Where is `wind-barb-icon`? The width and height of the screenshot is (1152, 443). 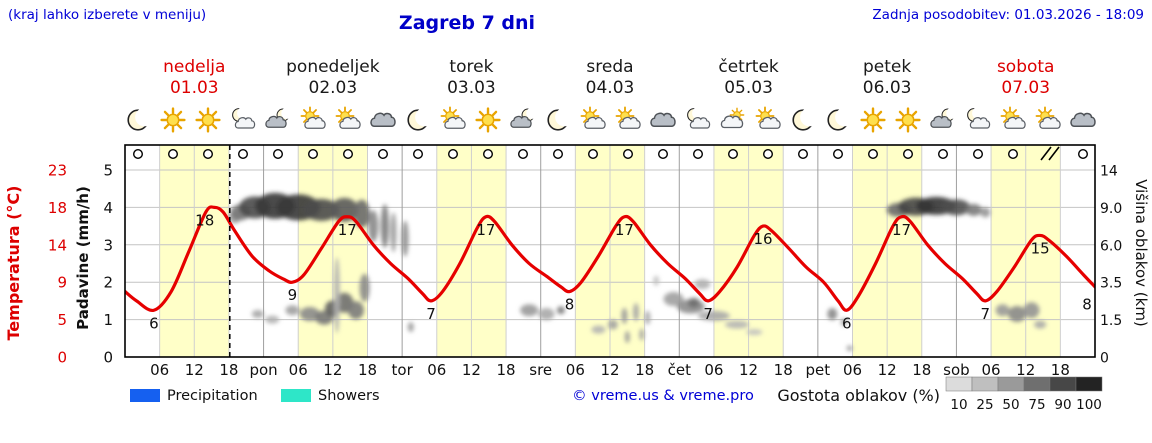 wind-barb-icon is located at coordinates (1050, 153).